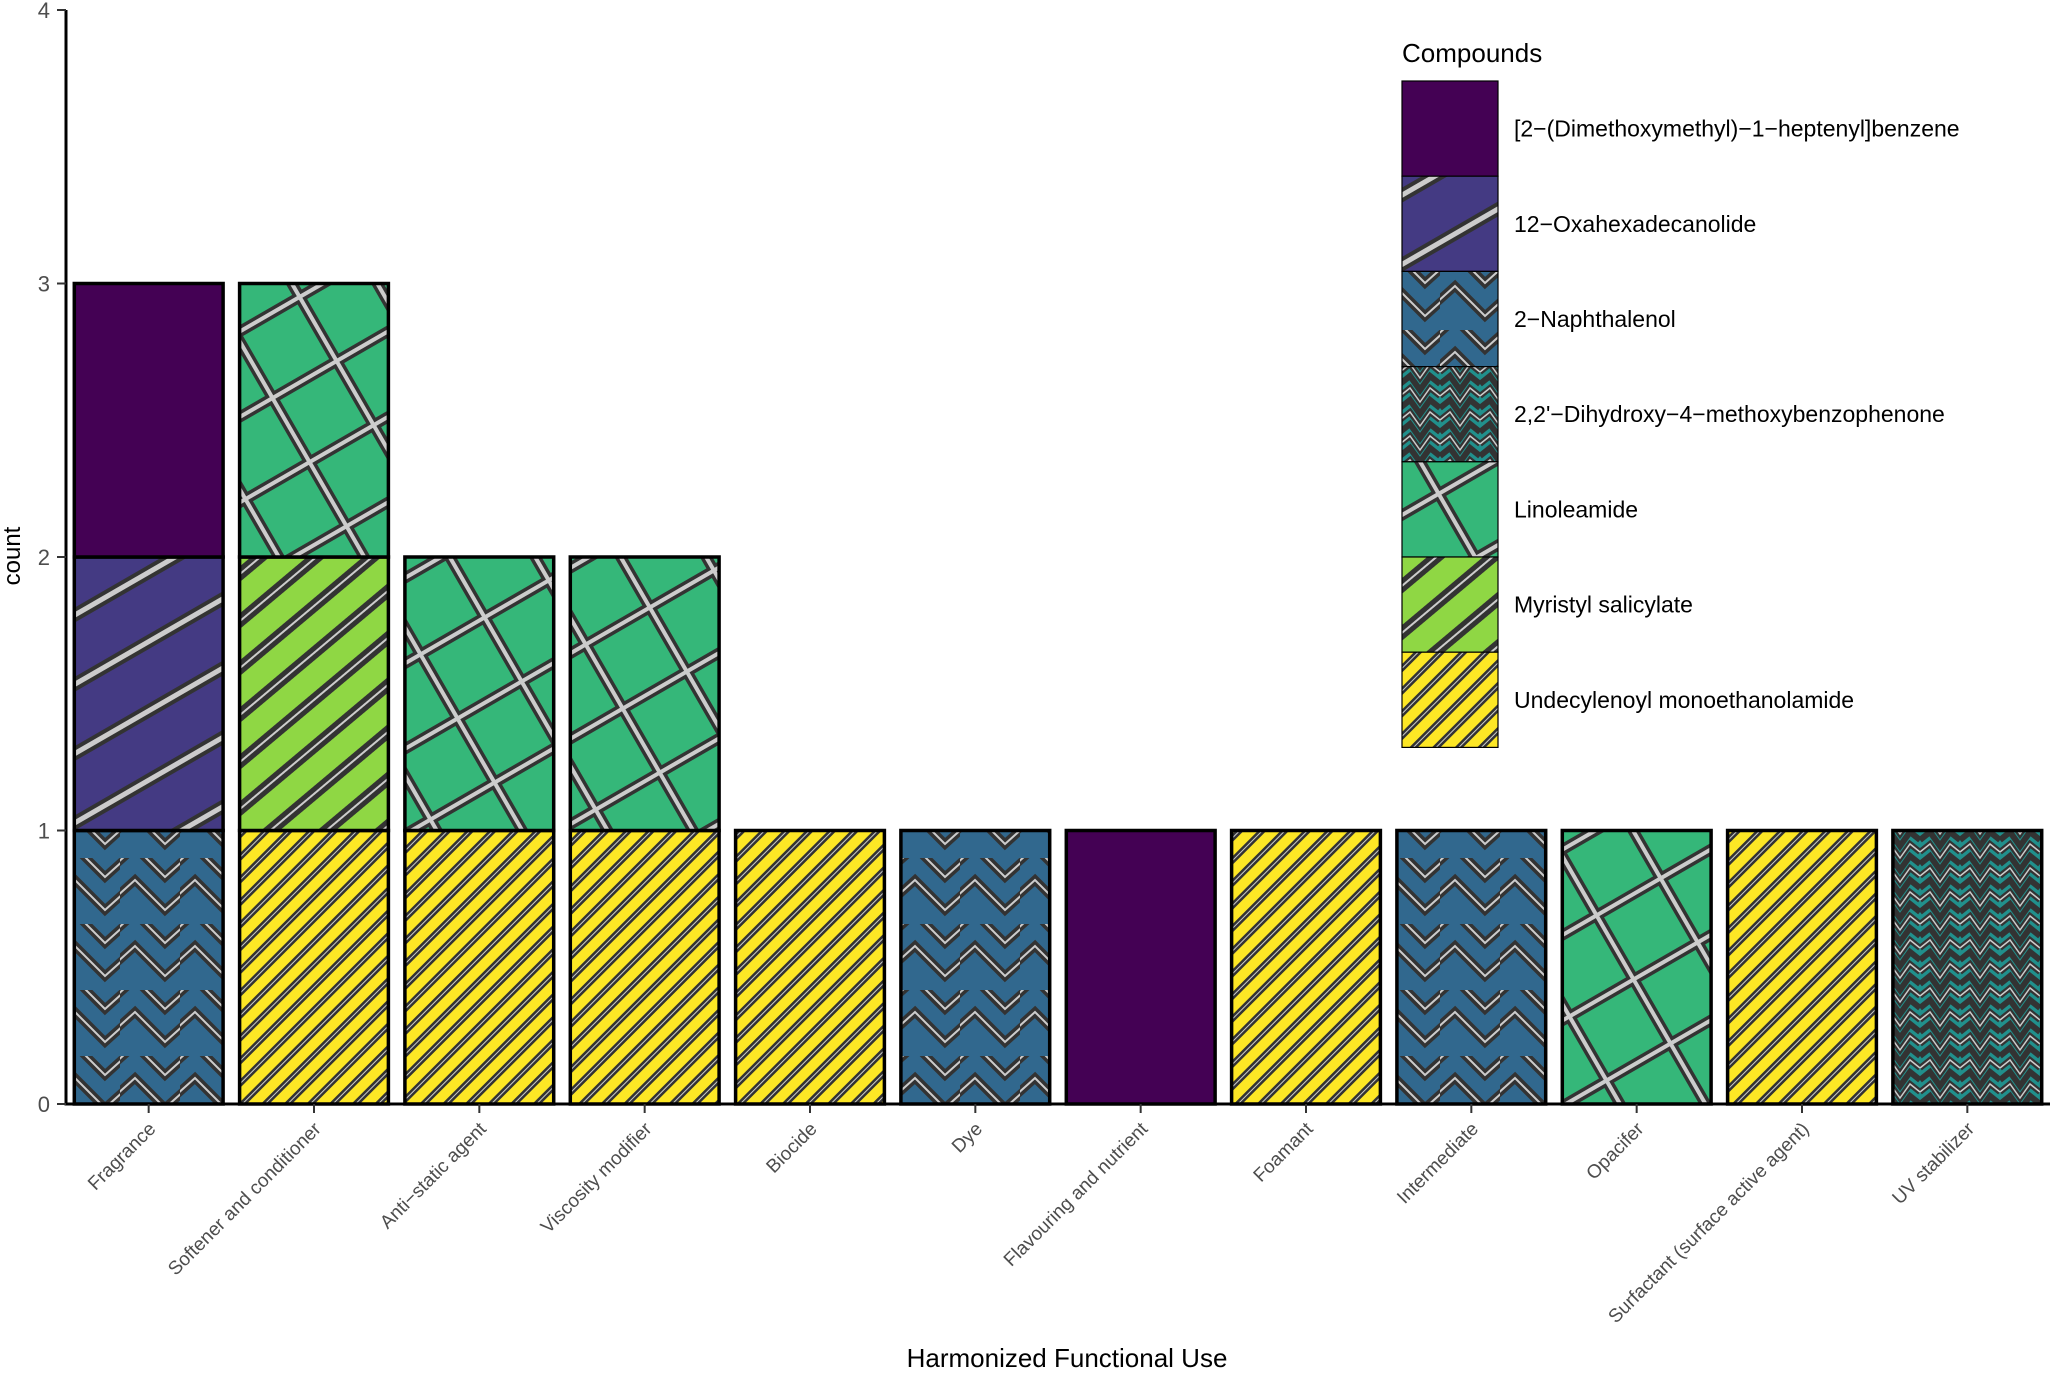 Image resolution: width=2061 pixels, height=1380 pixels. Describe the element at coordinates (1737, 129) in the screenshot. I see `legend-label: [2−(Dimethoxymethyl)−1−heptenyl]benzene` at that location.